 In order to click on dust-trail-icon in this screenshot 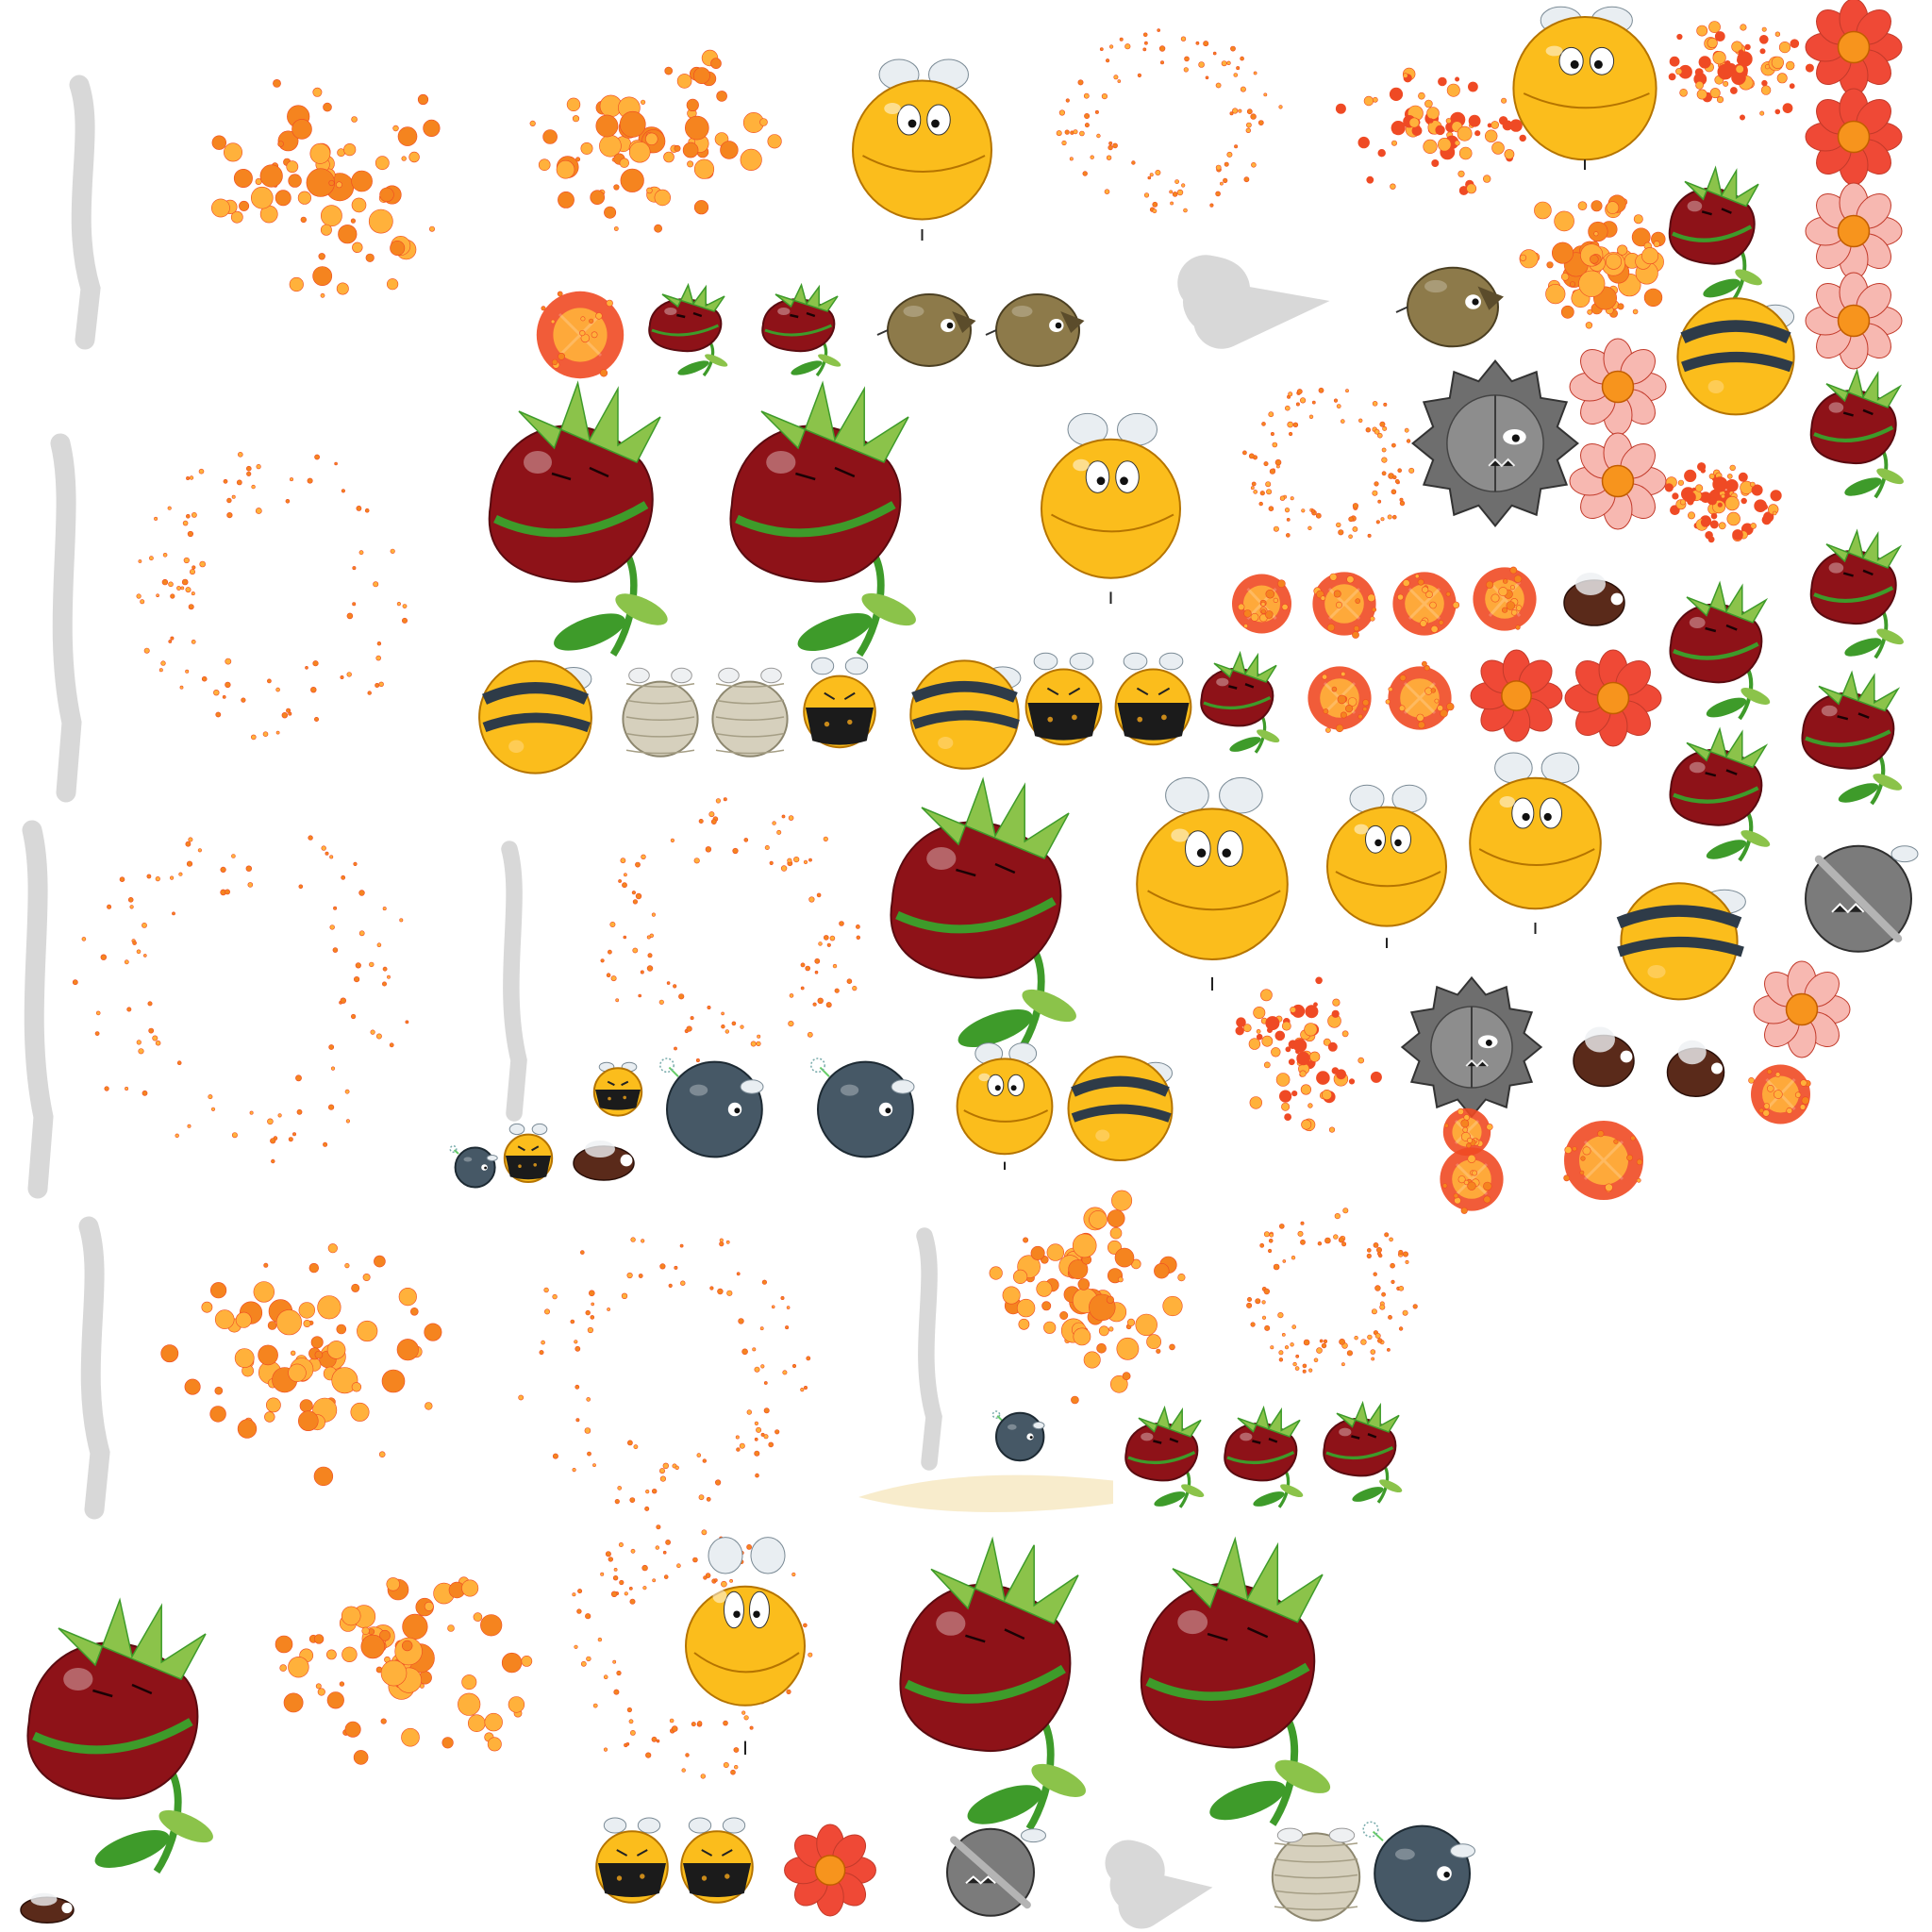, I will do `click(986, 1491)`.